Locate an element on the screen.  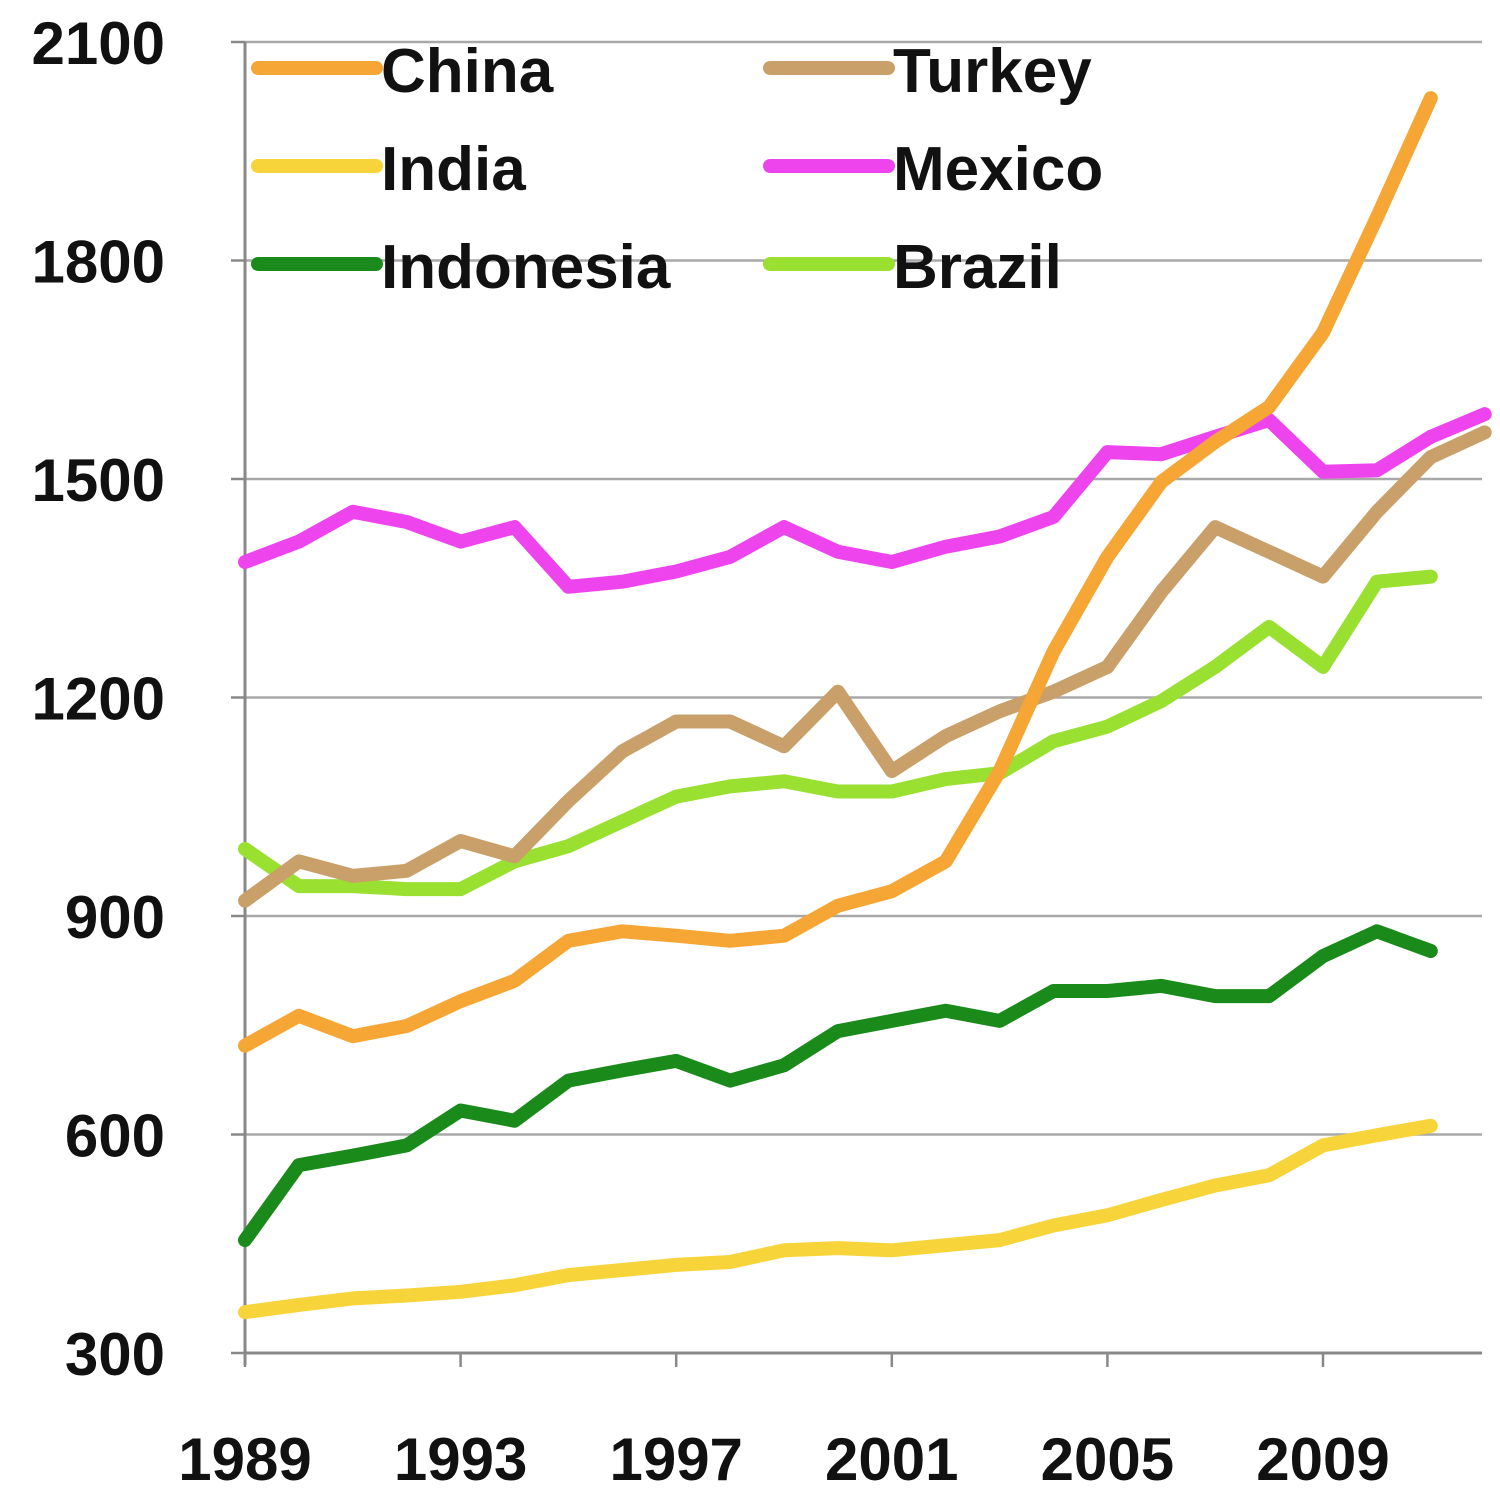
legend-label-mexico: Mexico is located at coordinates (998, 169).